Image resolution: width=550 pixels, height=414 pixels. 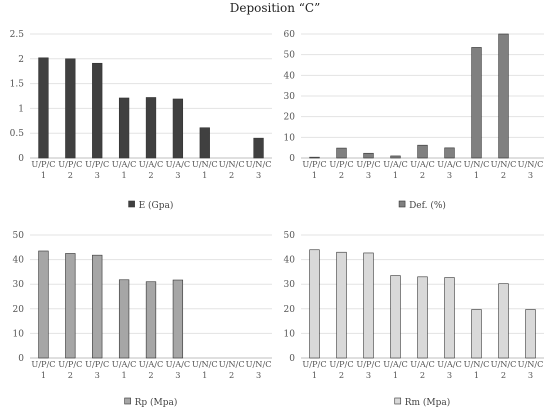 I want to click on y-tick-label: 10, so click(x=19, y=334).